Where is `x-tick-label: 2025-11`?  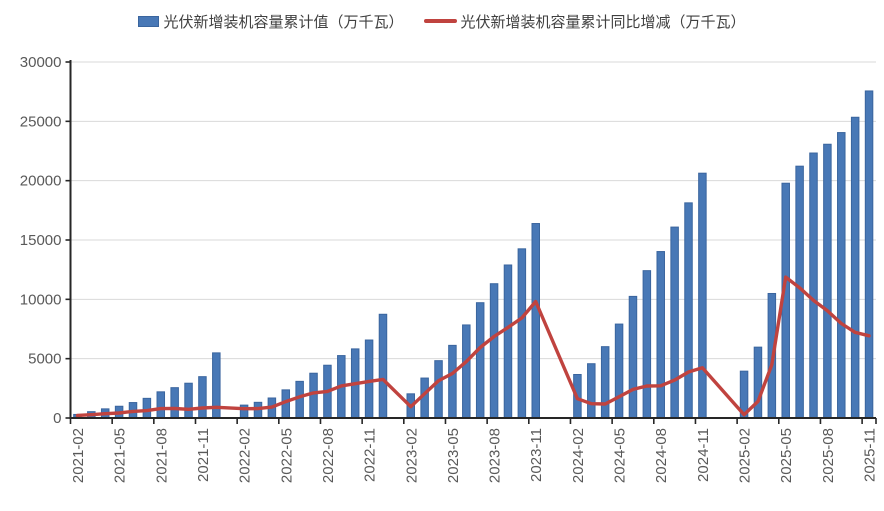
x-tick-label: 2025-11 is located at coordinates (870, 455).